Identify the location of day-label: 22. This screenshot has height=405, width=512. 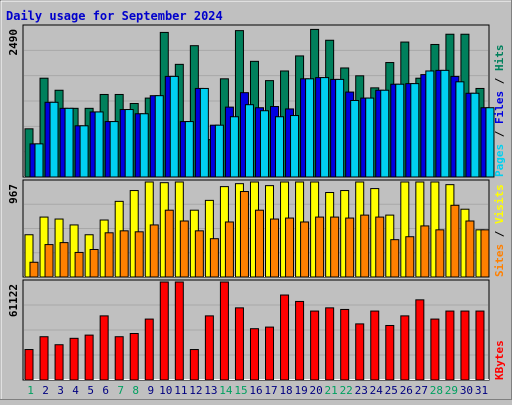
(346, 390).